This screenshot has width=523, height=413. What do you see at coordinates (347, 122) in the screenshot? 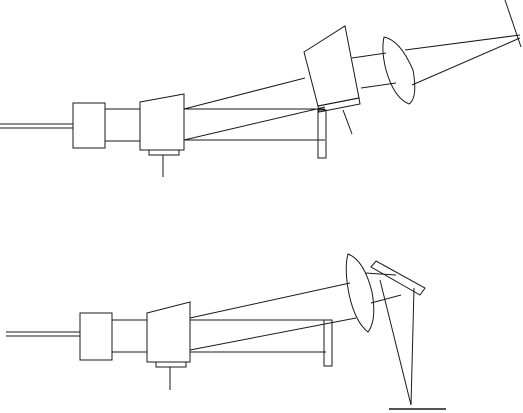
I see `scanner-post` at bounding box center [347, 122].